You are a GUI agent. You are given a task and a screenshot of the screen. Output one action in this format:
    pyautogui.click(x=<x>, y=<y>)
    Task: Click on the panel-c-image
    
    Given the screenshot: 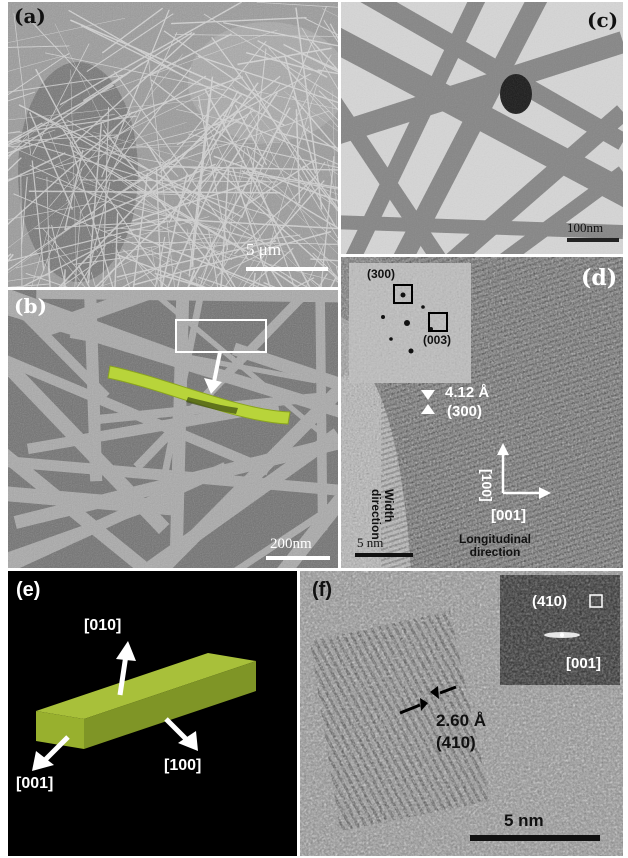 What is the action you would take?
    pyautogui.click(x=482, y=128)
    